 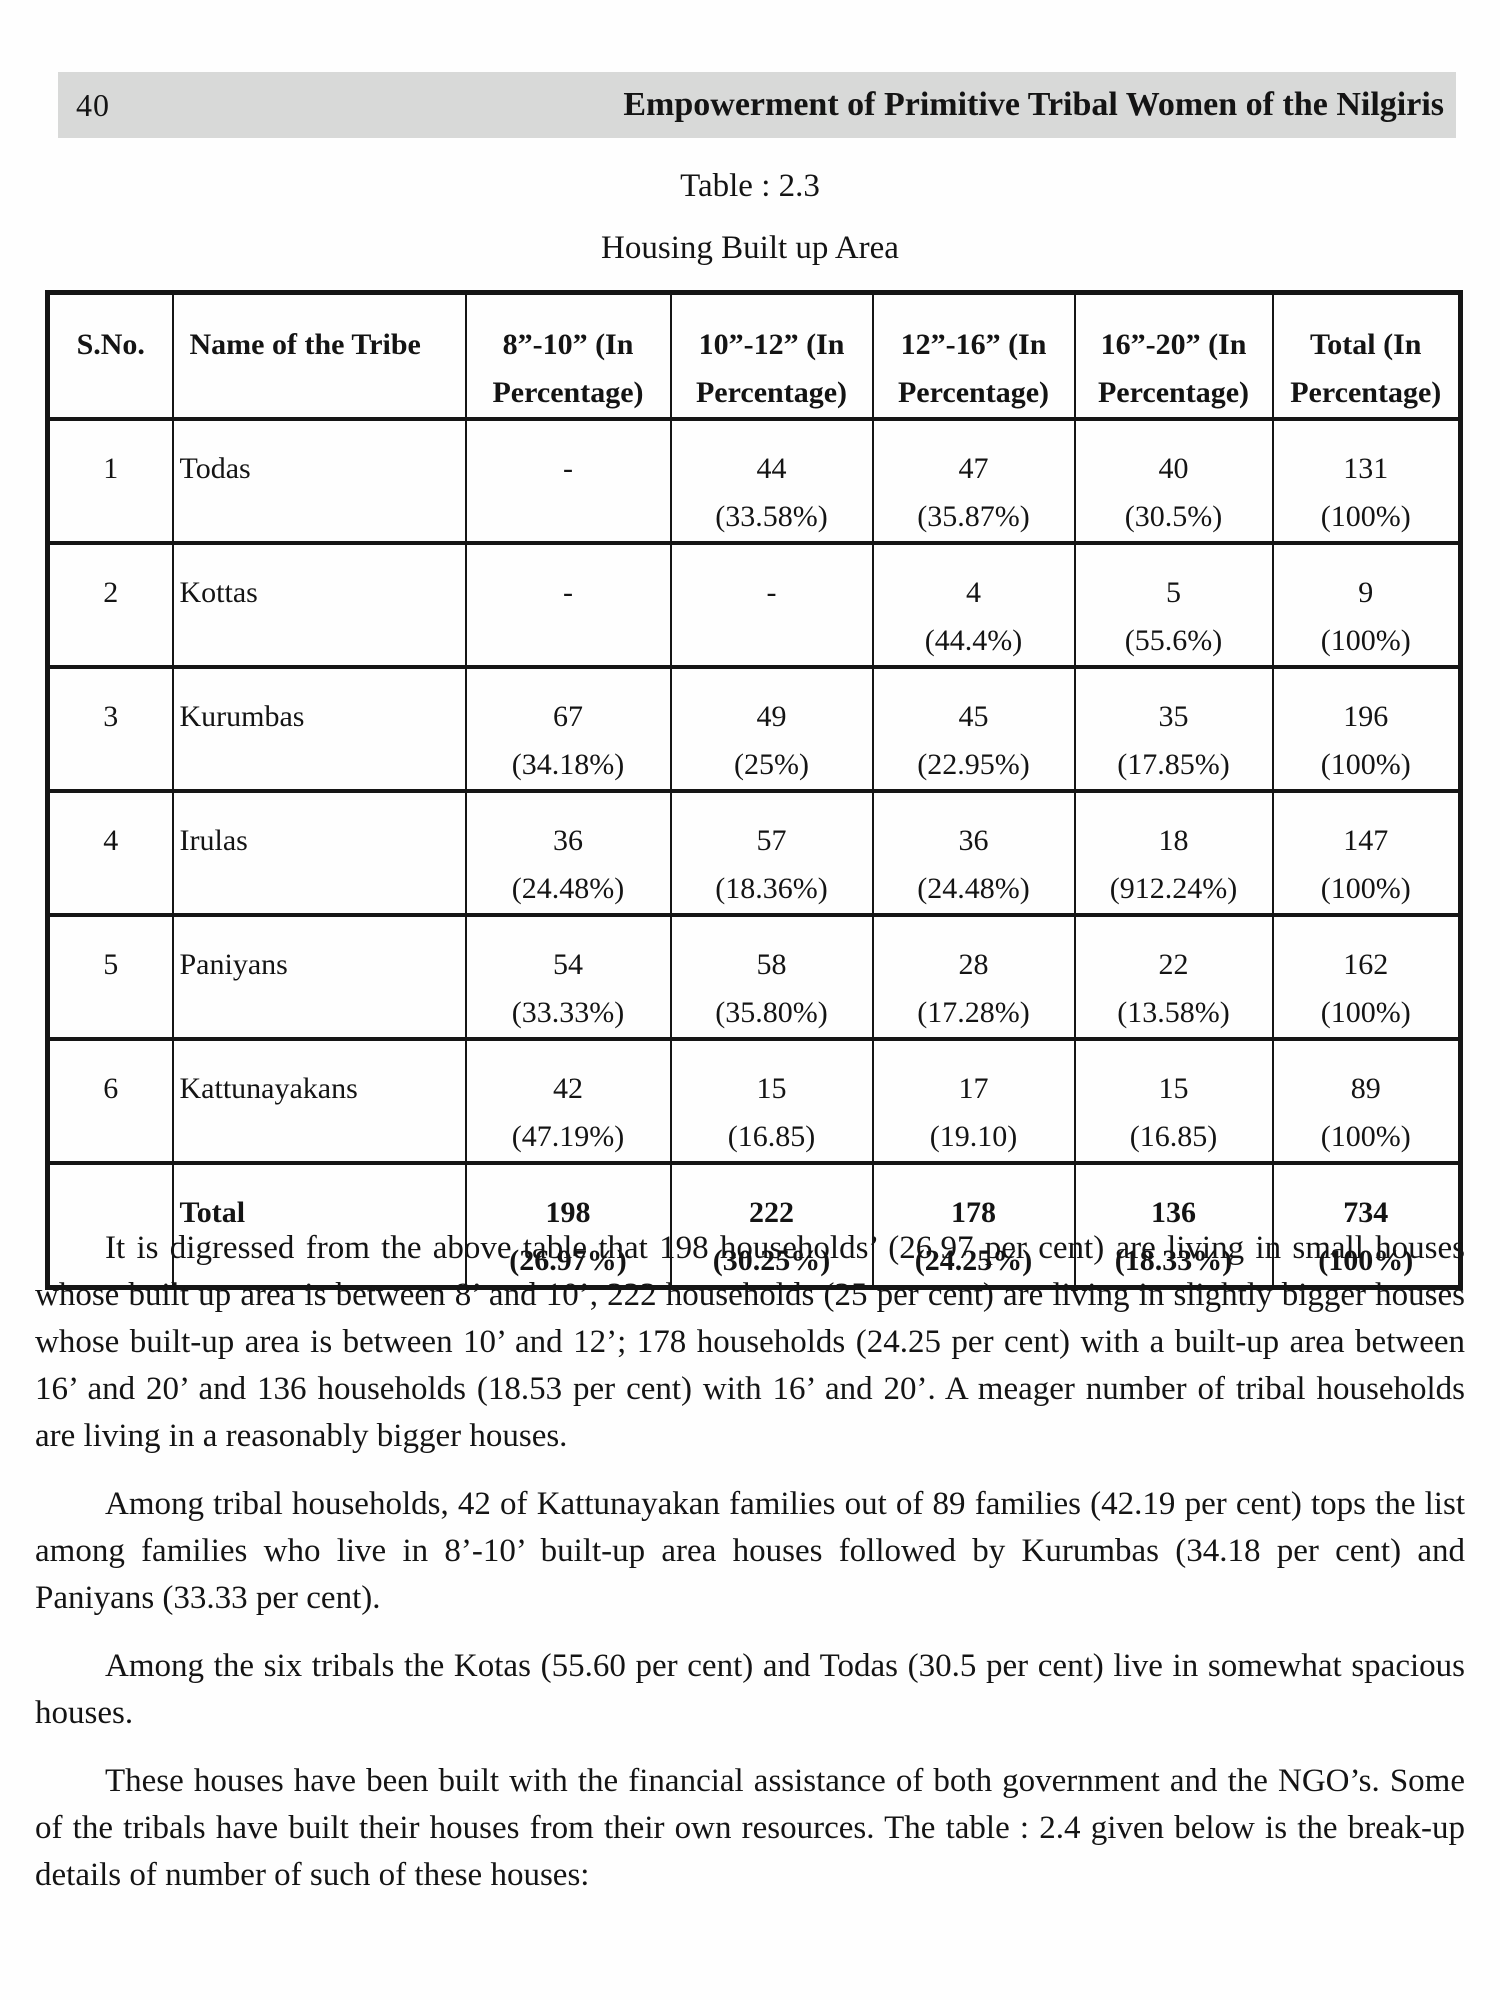 I want to click on cell-total: 89 (100%), so click(x=1366, y=1101).